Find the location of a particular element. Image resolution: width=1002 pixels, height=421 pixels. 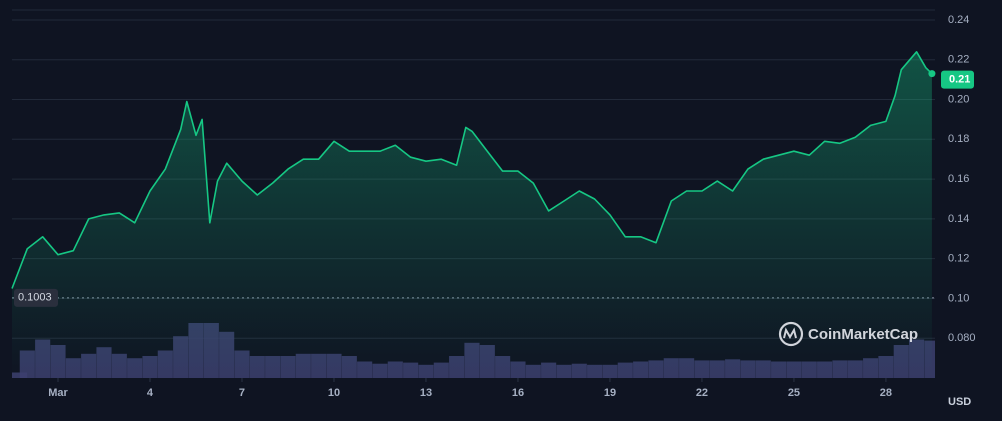

watermark-text: CoinMarketCap is located at coordinates (863, 334).